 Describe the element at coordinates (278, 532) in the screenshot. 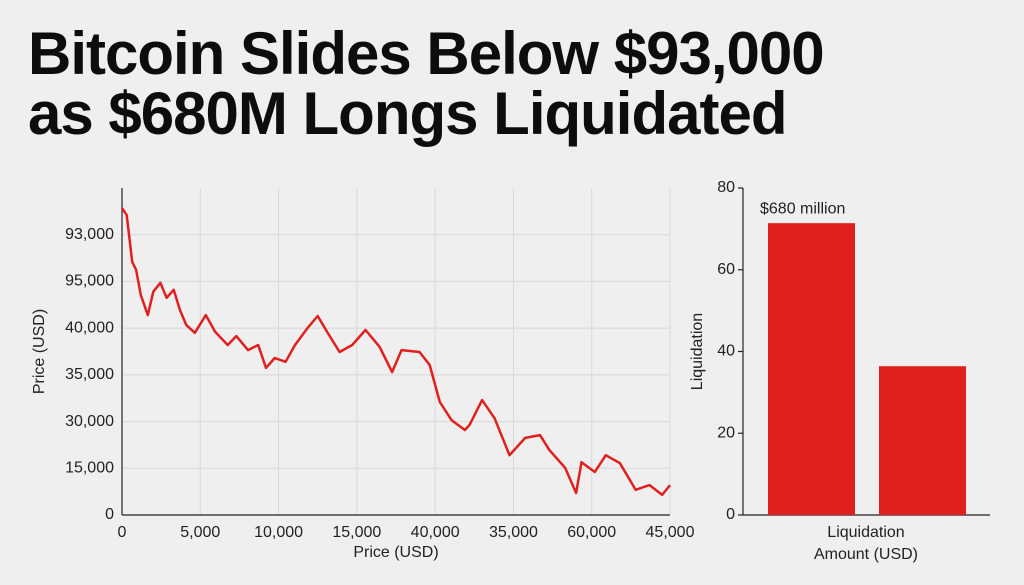

I see `x-tick-label: 10,000` at that location.